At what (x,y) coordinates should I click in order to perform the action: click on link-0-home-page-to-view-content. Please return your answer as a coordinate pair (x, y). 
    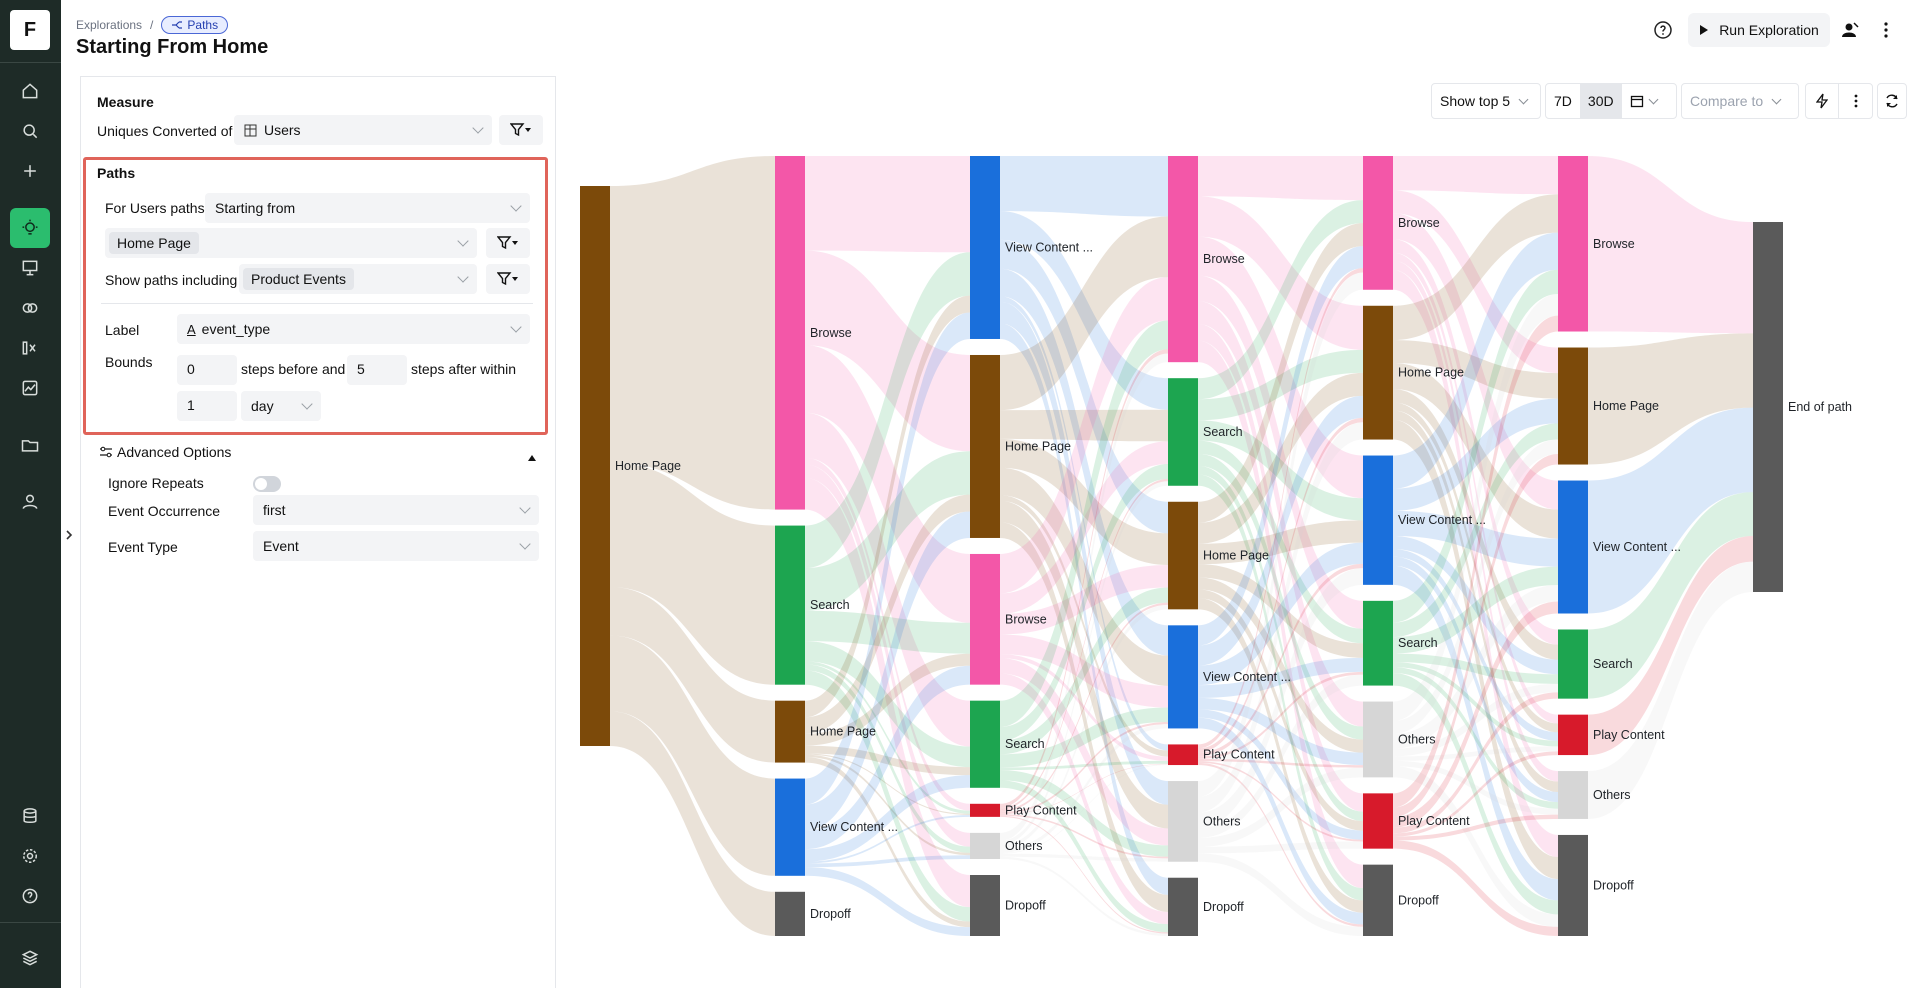
    Looking at the image, I should click on (692, 755).